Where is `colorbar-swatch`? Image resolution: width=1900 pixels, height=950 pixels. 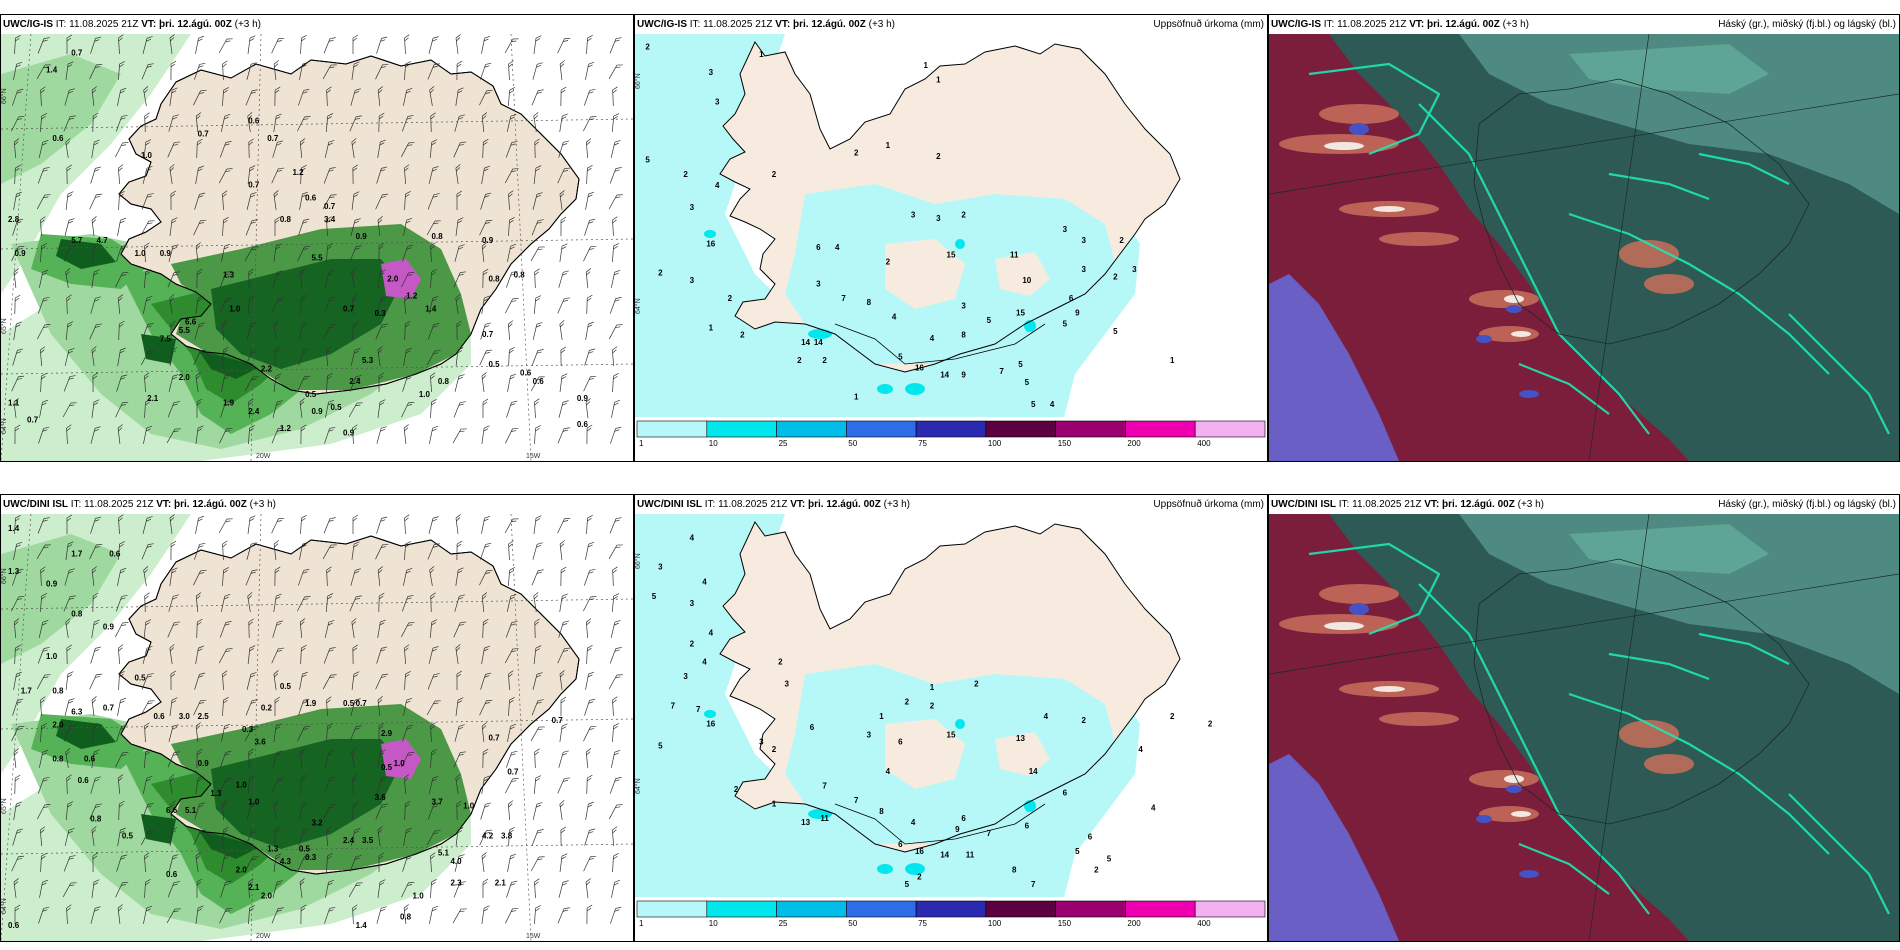
colorbar-swatch is located at coordinates (672, 429).